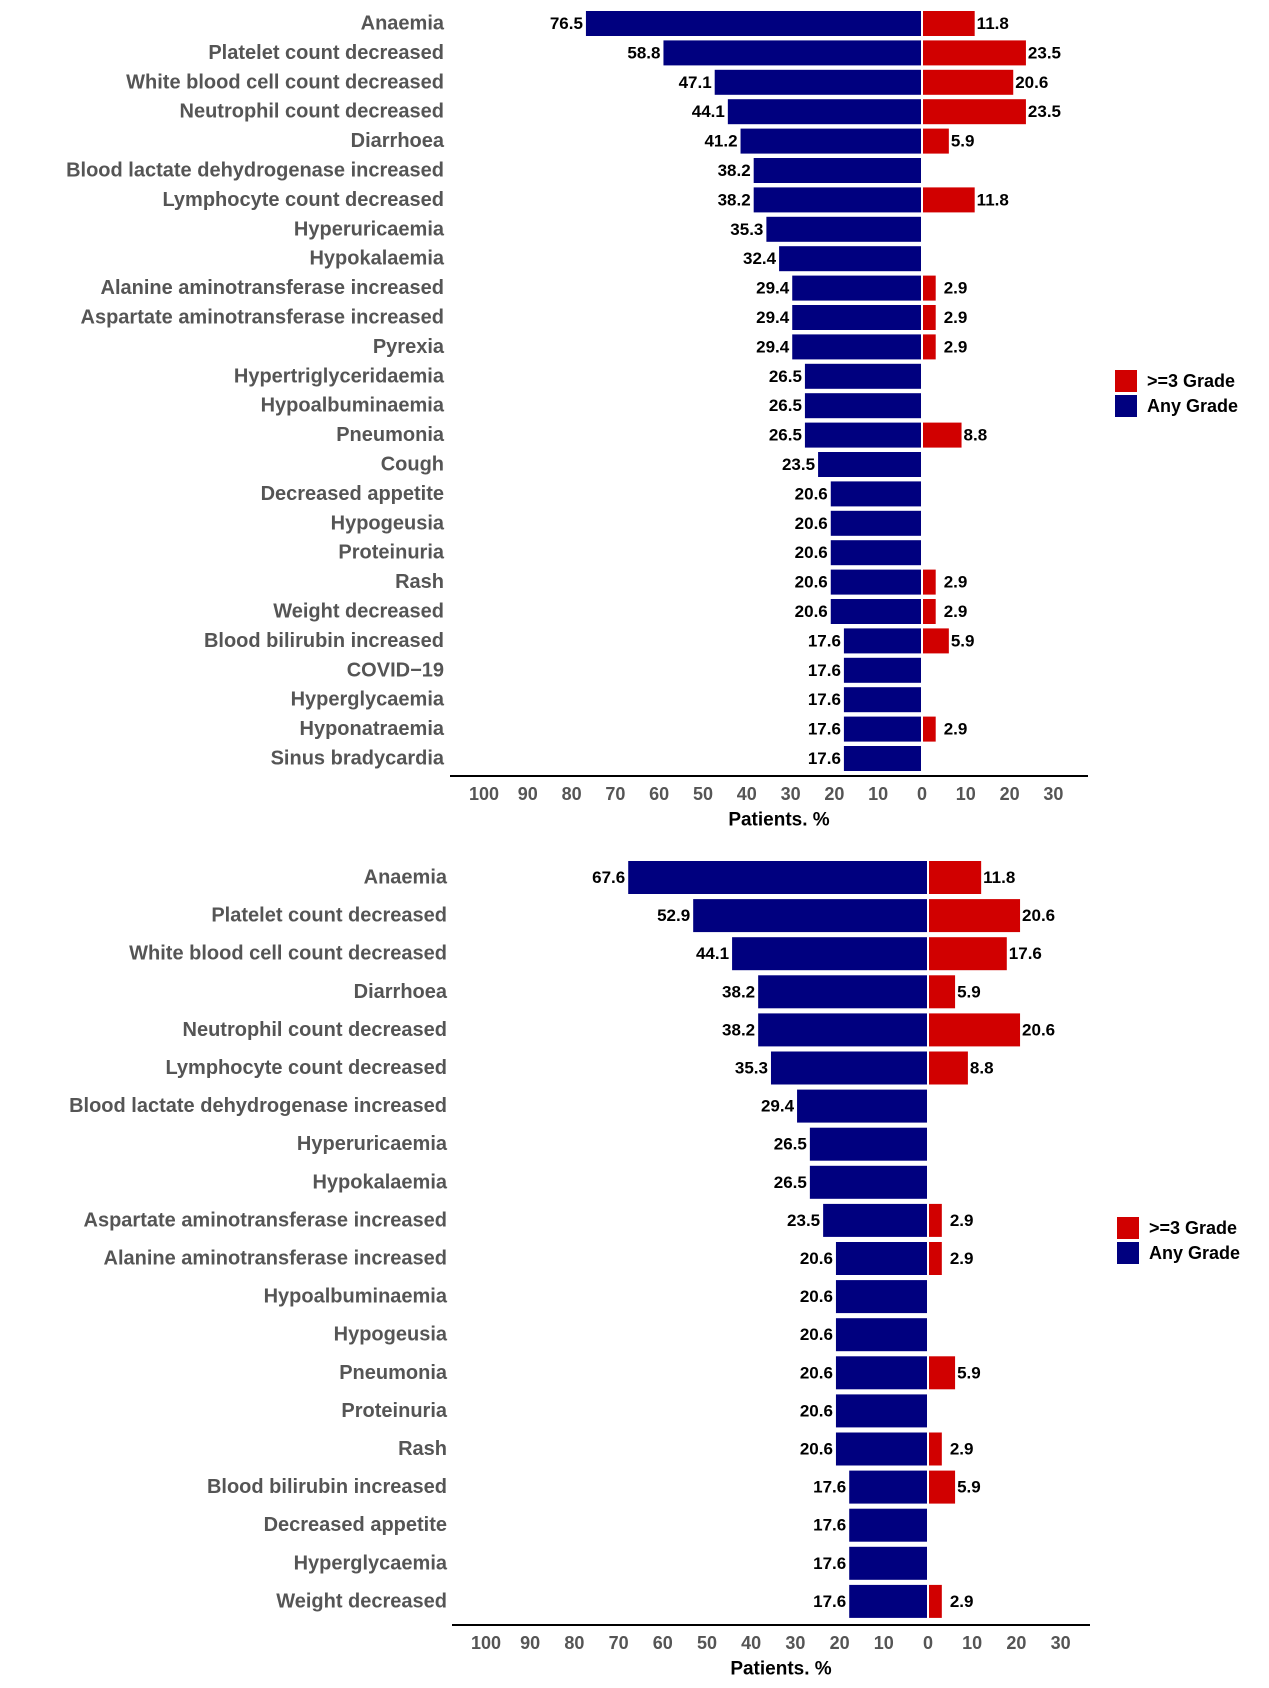  Describe the element at coordinates (798, 464) in the screenshot. I see `value-label-any-grade: 23.5` at that location.